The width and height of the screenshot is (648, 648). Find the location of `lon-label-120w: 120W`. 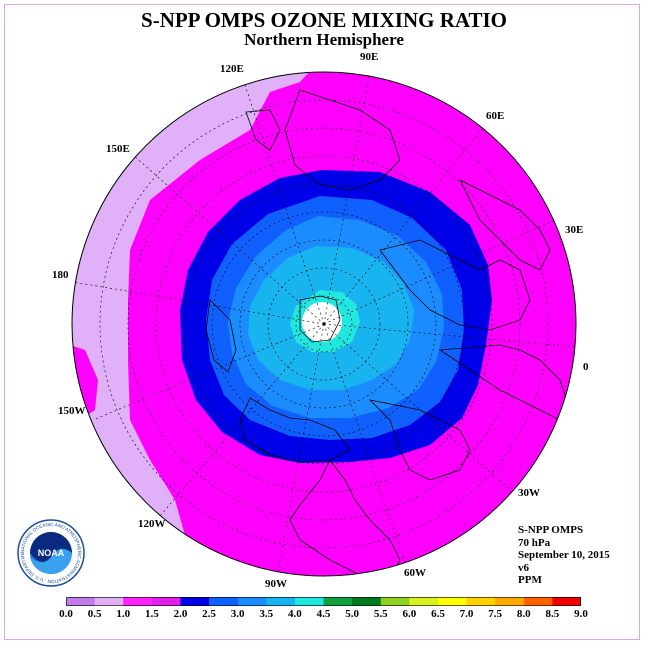

lon-label-120w: 120W is located at coordinates (152, 524).